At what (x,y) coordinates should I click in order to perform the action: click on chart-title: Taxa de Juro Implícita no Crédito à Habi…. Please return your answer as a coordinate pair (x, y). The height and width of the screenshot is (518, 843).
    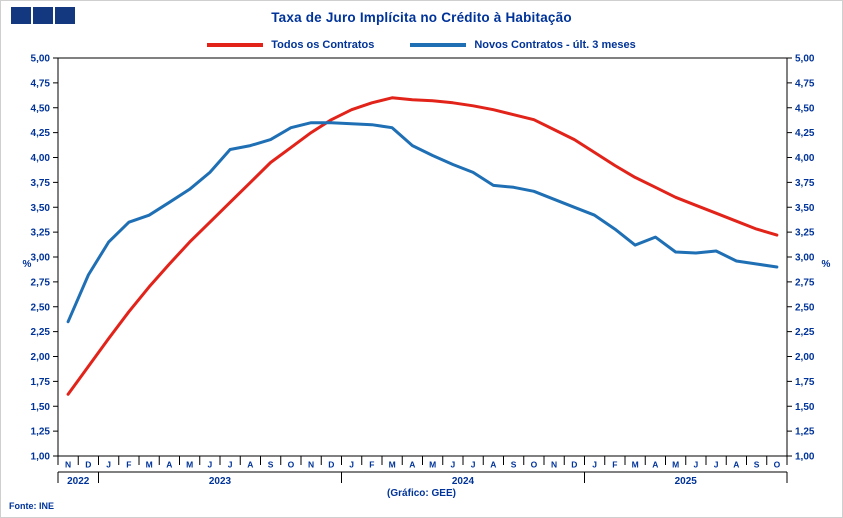
    Looking at the image, I should click on (421, 17).